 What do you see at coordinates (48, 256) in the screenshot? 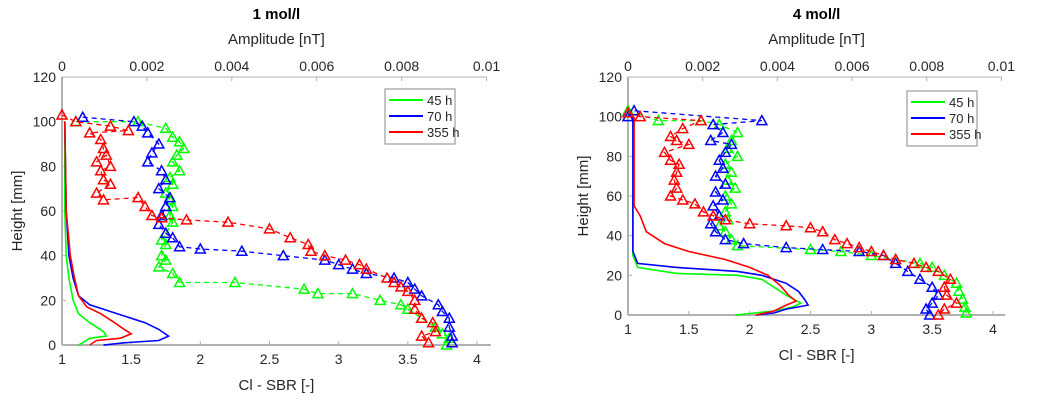
I see `y-tick-label: 40` at bounding box center [48, 256].